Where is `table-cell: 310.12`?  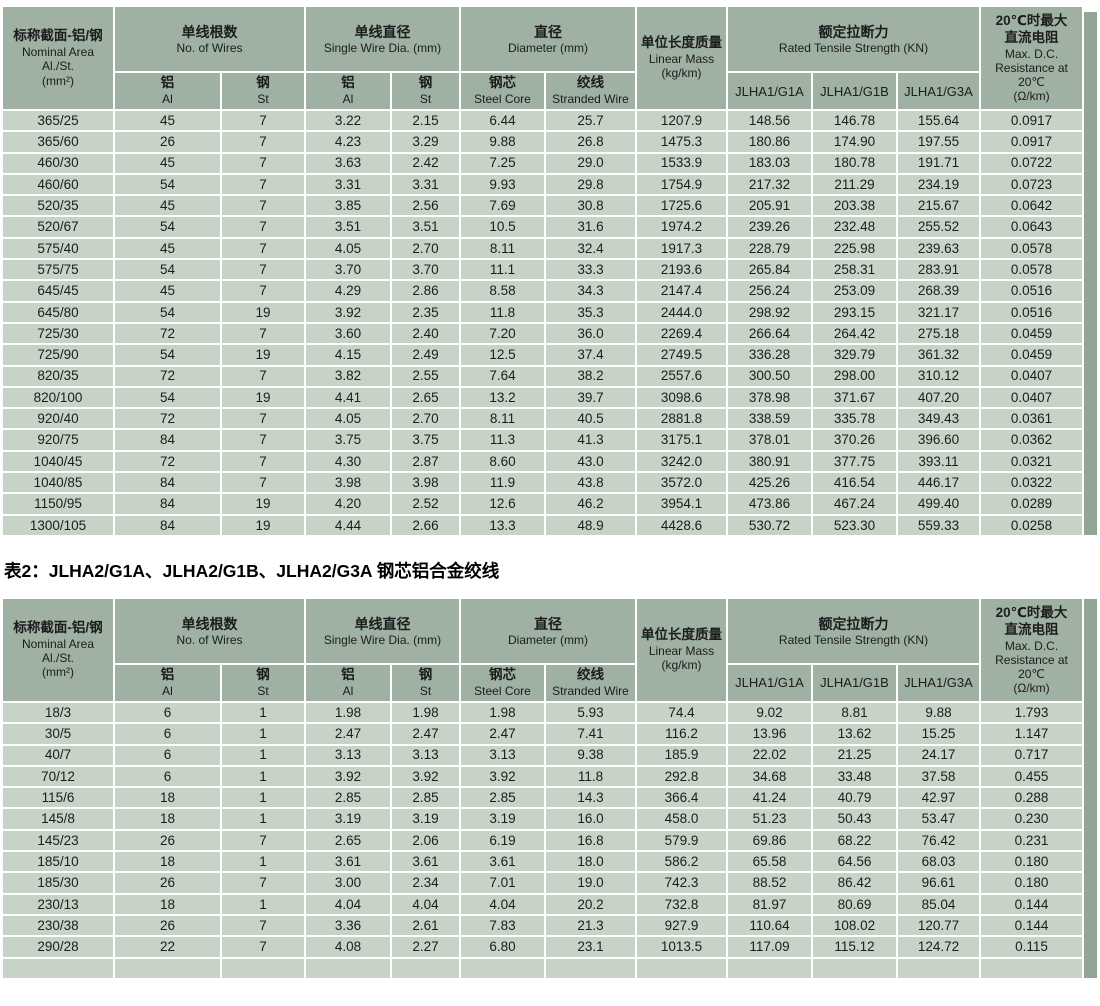 table-cell: 310.12 is located at coordinates (938, 376).